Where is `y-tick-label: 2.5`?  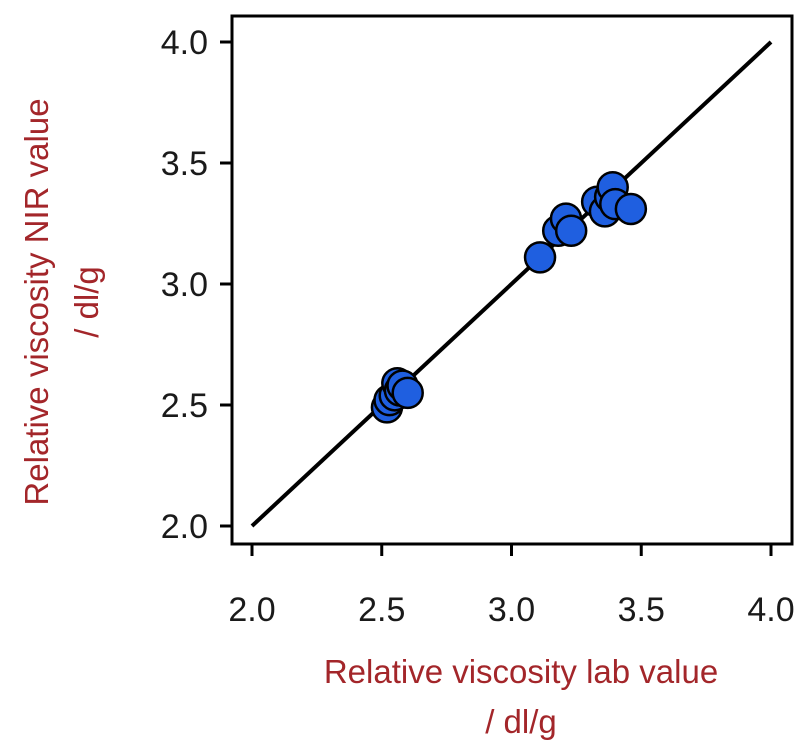
y-tick-label: 2.5 is located at coordinates (184, 406).